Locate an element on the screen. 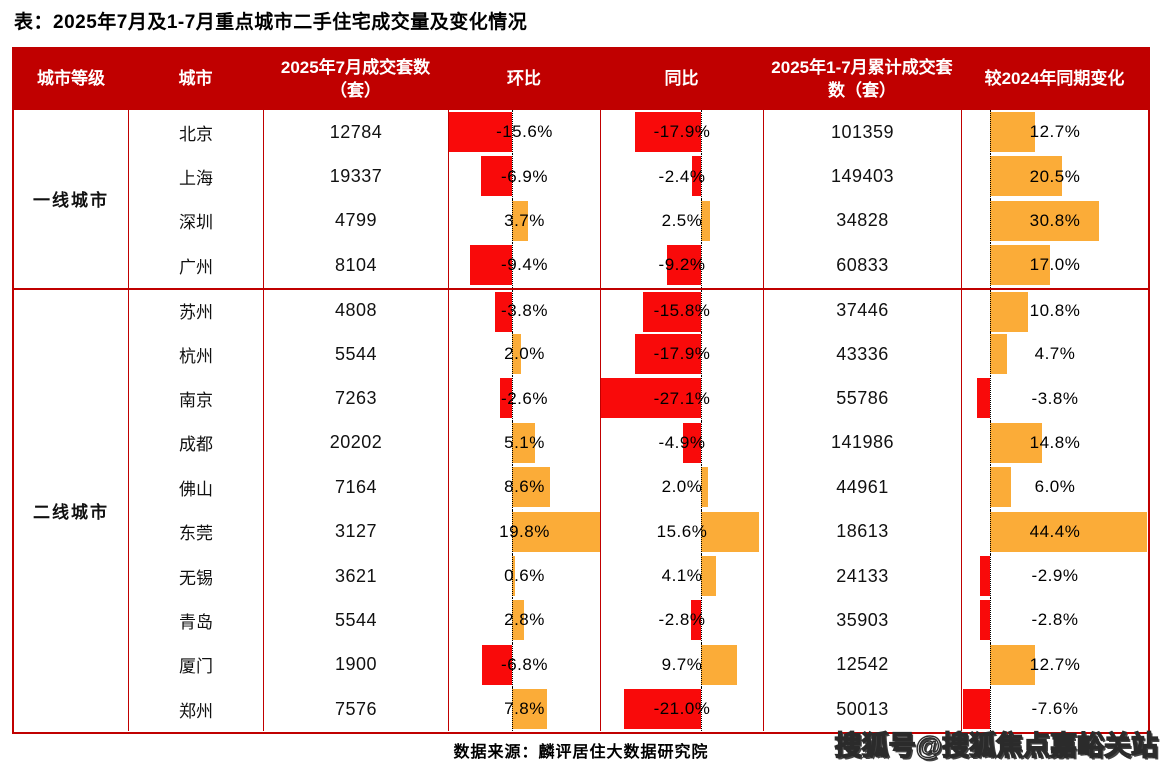 This screenshot has height=763, width=1162. ytd-bar-cell: -2.9% is located at coordinates (1054, 576).